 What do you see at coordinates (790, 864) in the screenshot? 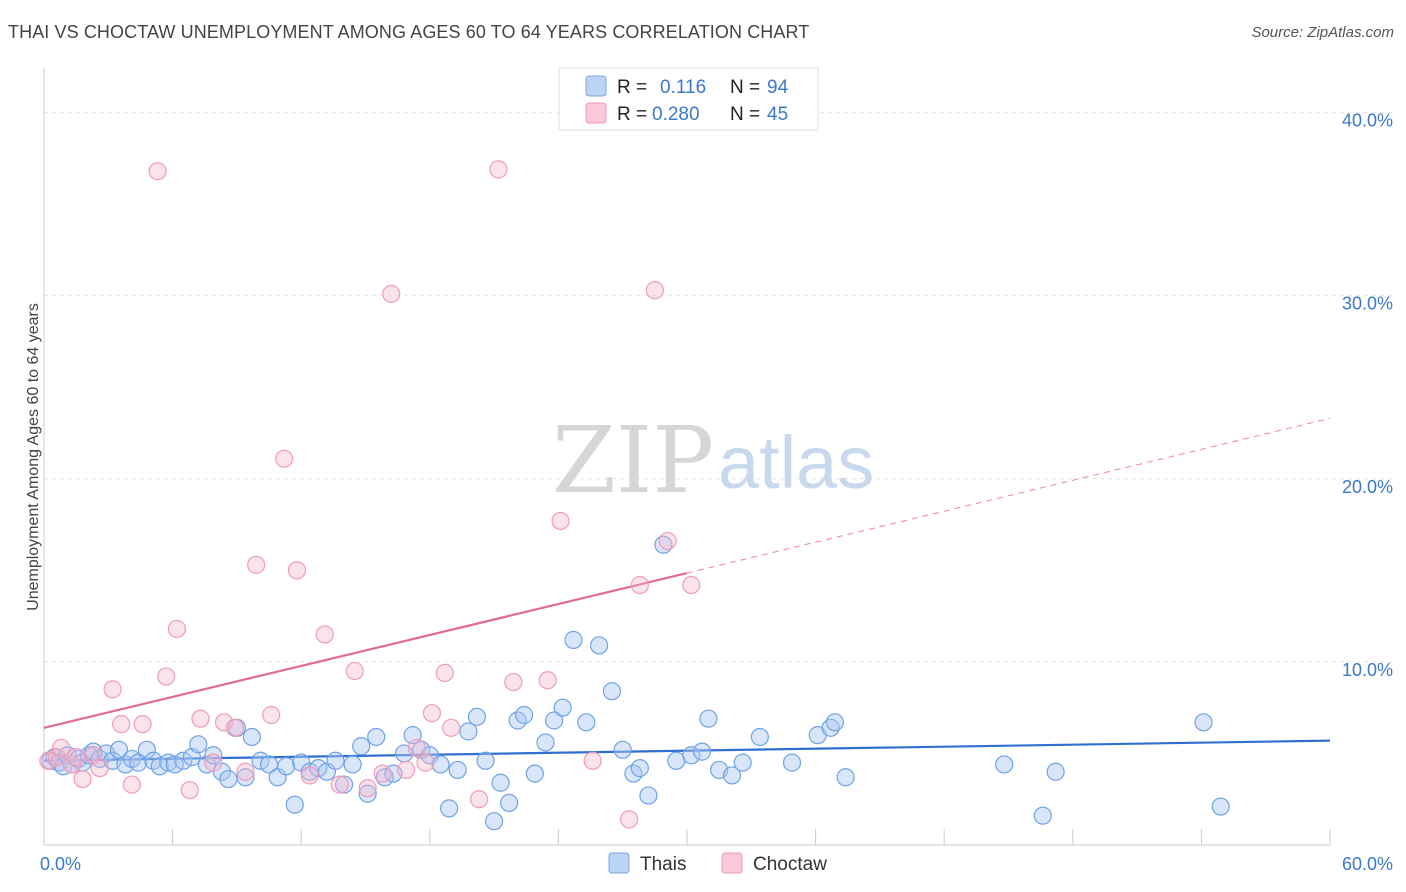
I see `bottom-legend-choctaw: Choctaw` at bounding box center [790, 864].